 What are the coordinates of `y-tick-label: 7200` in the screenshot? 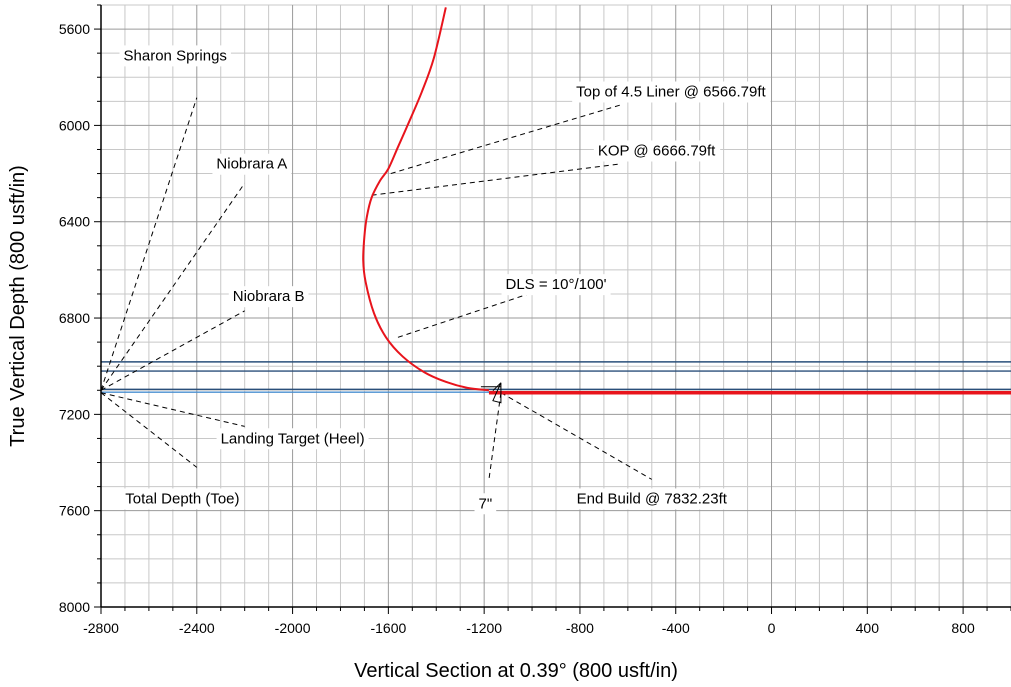 It's located at (74, 414).